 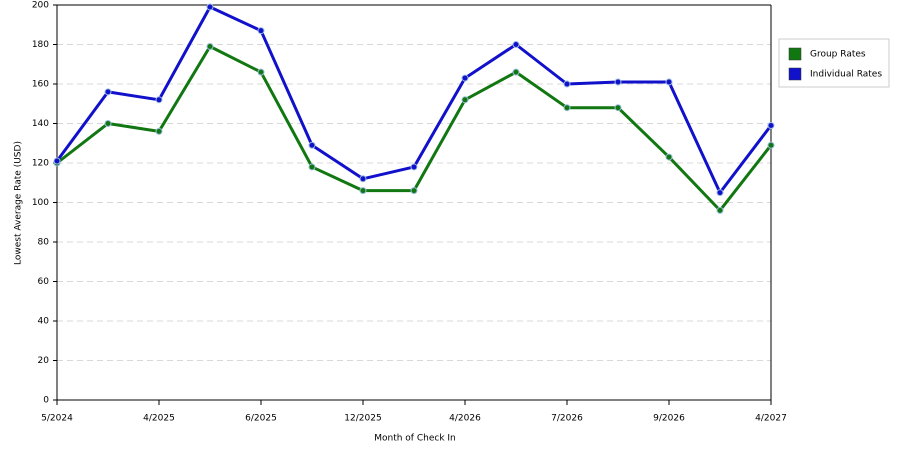 I want to click on y-tick-label: 200, so click(x=40, y=6).